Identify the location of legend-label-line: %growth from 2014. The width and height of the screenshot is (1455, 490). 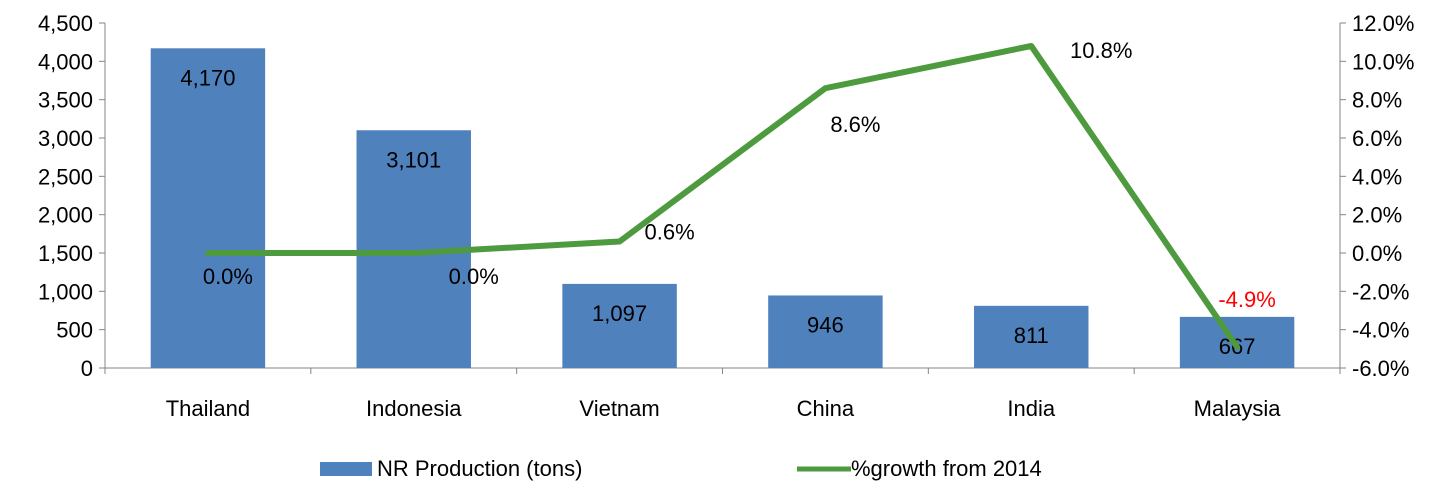
(946, 468).